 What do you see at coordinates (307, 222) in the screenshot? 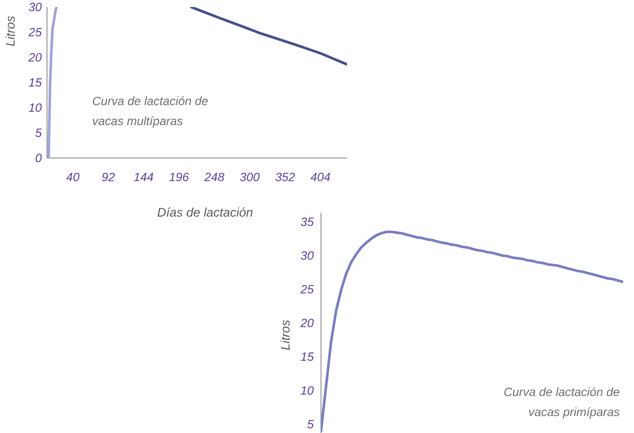
I see `y-tick-label: 35` at bounding box center [307, 222].